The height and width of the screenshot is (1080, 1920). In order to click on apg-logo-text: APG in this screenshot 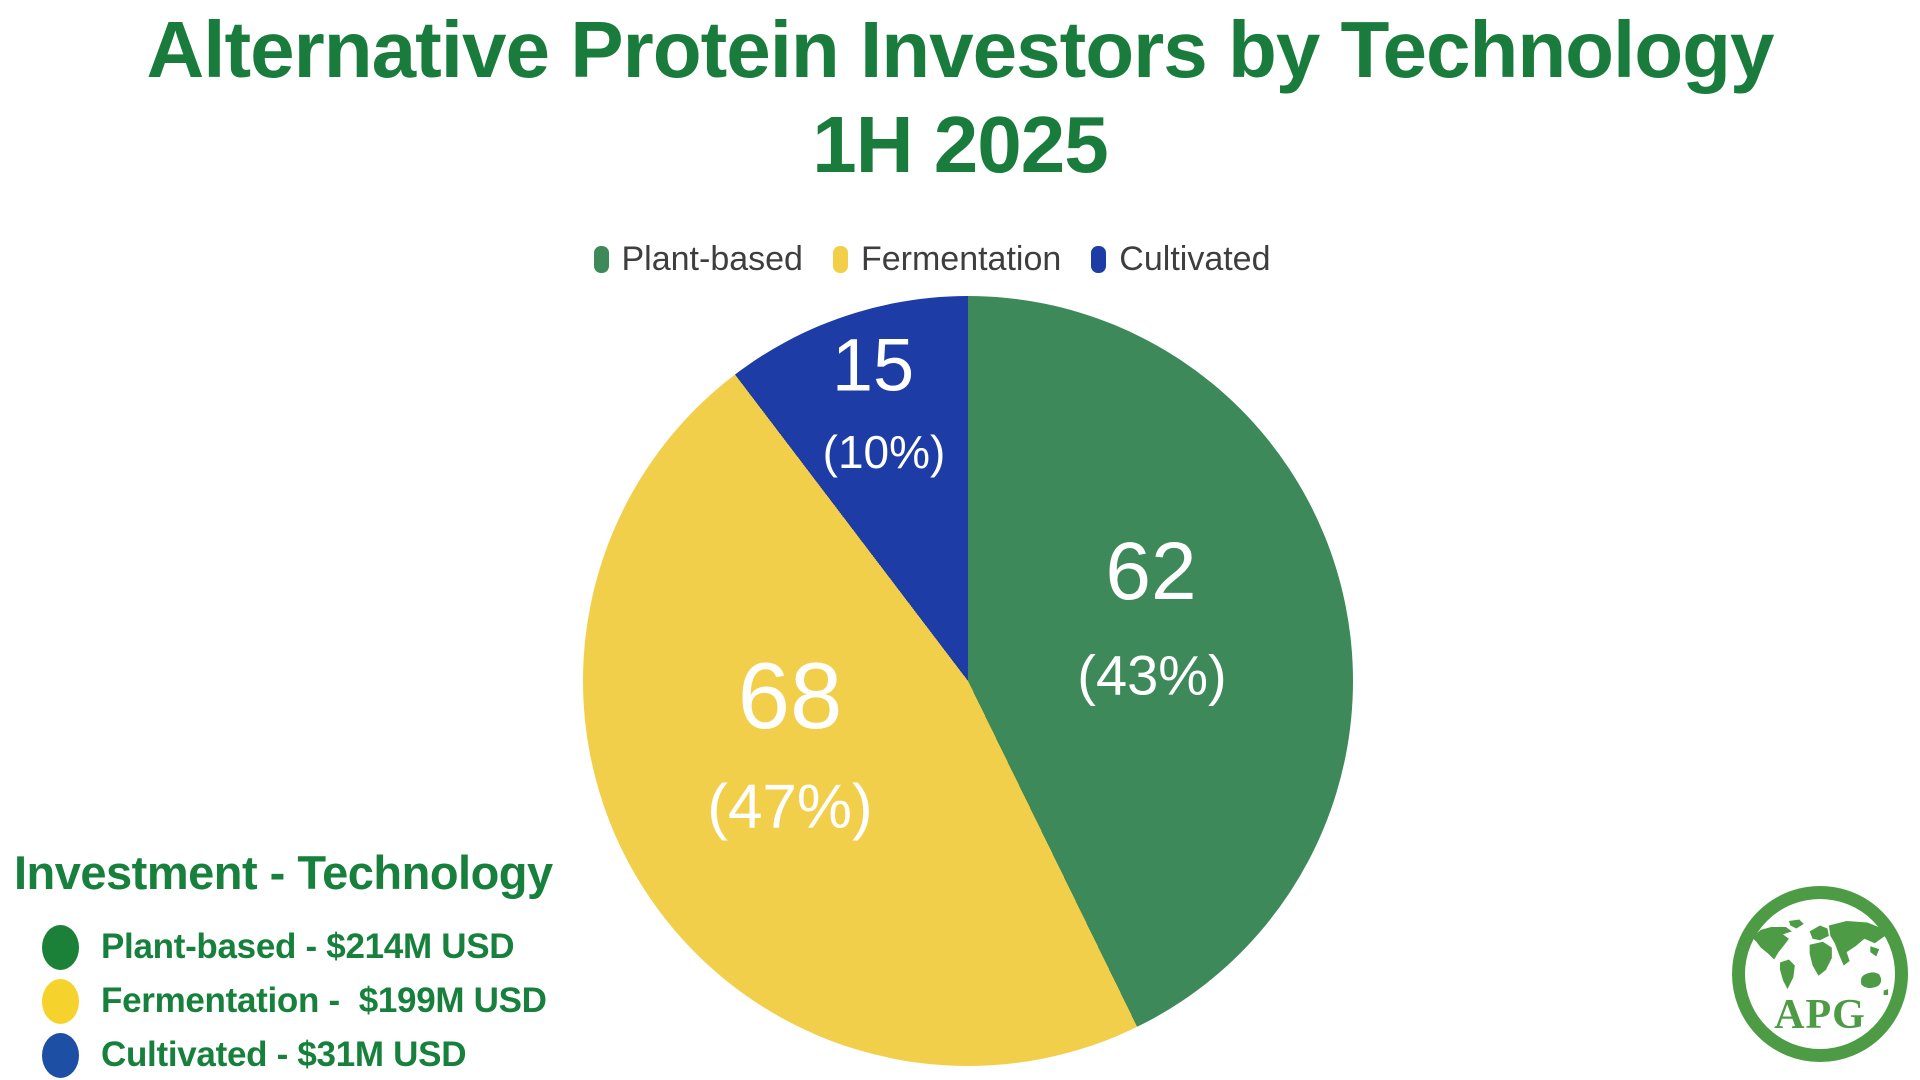, I will do `click(1820, 1015)`.